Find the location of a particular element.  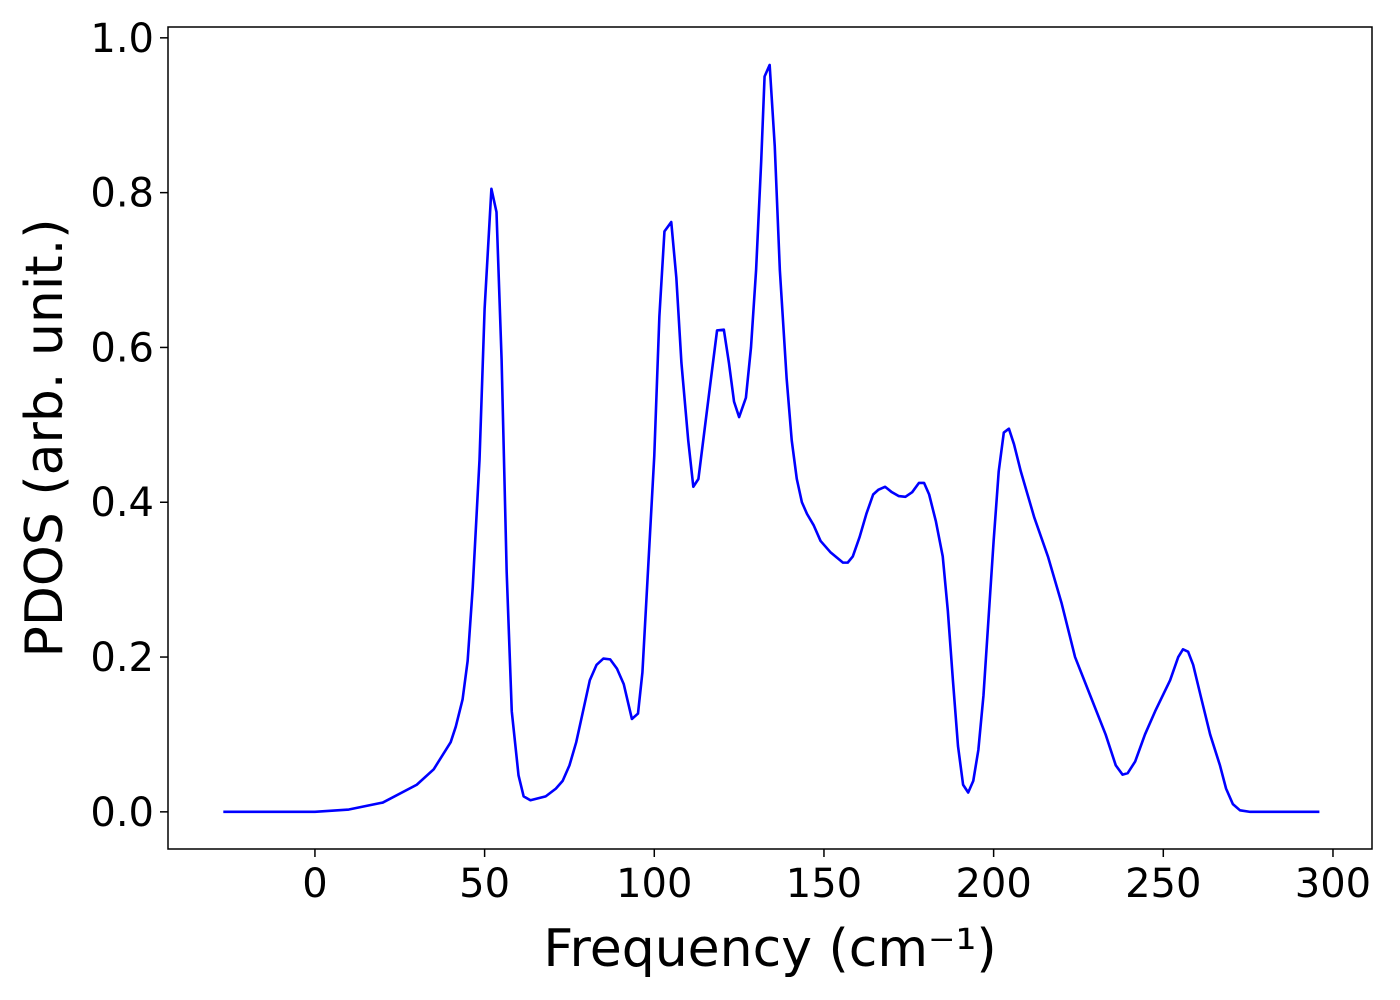

x-axis-label: Frequency (cm⁻¹) is located at coordinates (769, 949).